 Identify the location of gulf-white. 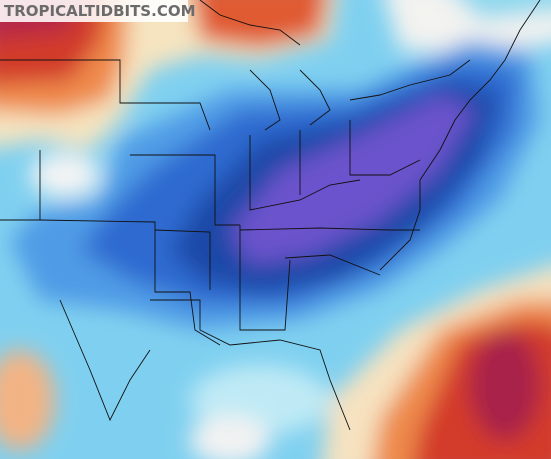
(230, 437).